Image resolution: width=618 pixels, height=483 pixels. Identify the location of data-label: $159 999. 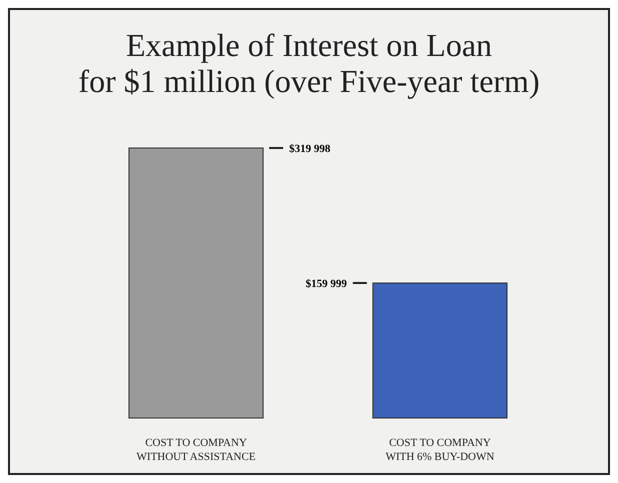
(327, 284).